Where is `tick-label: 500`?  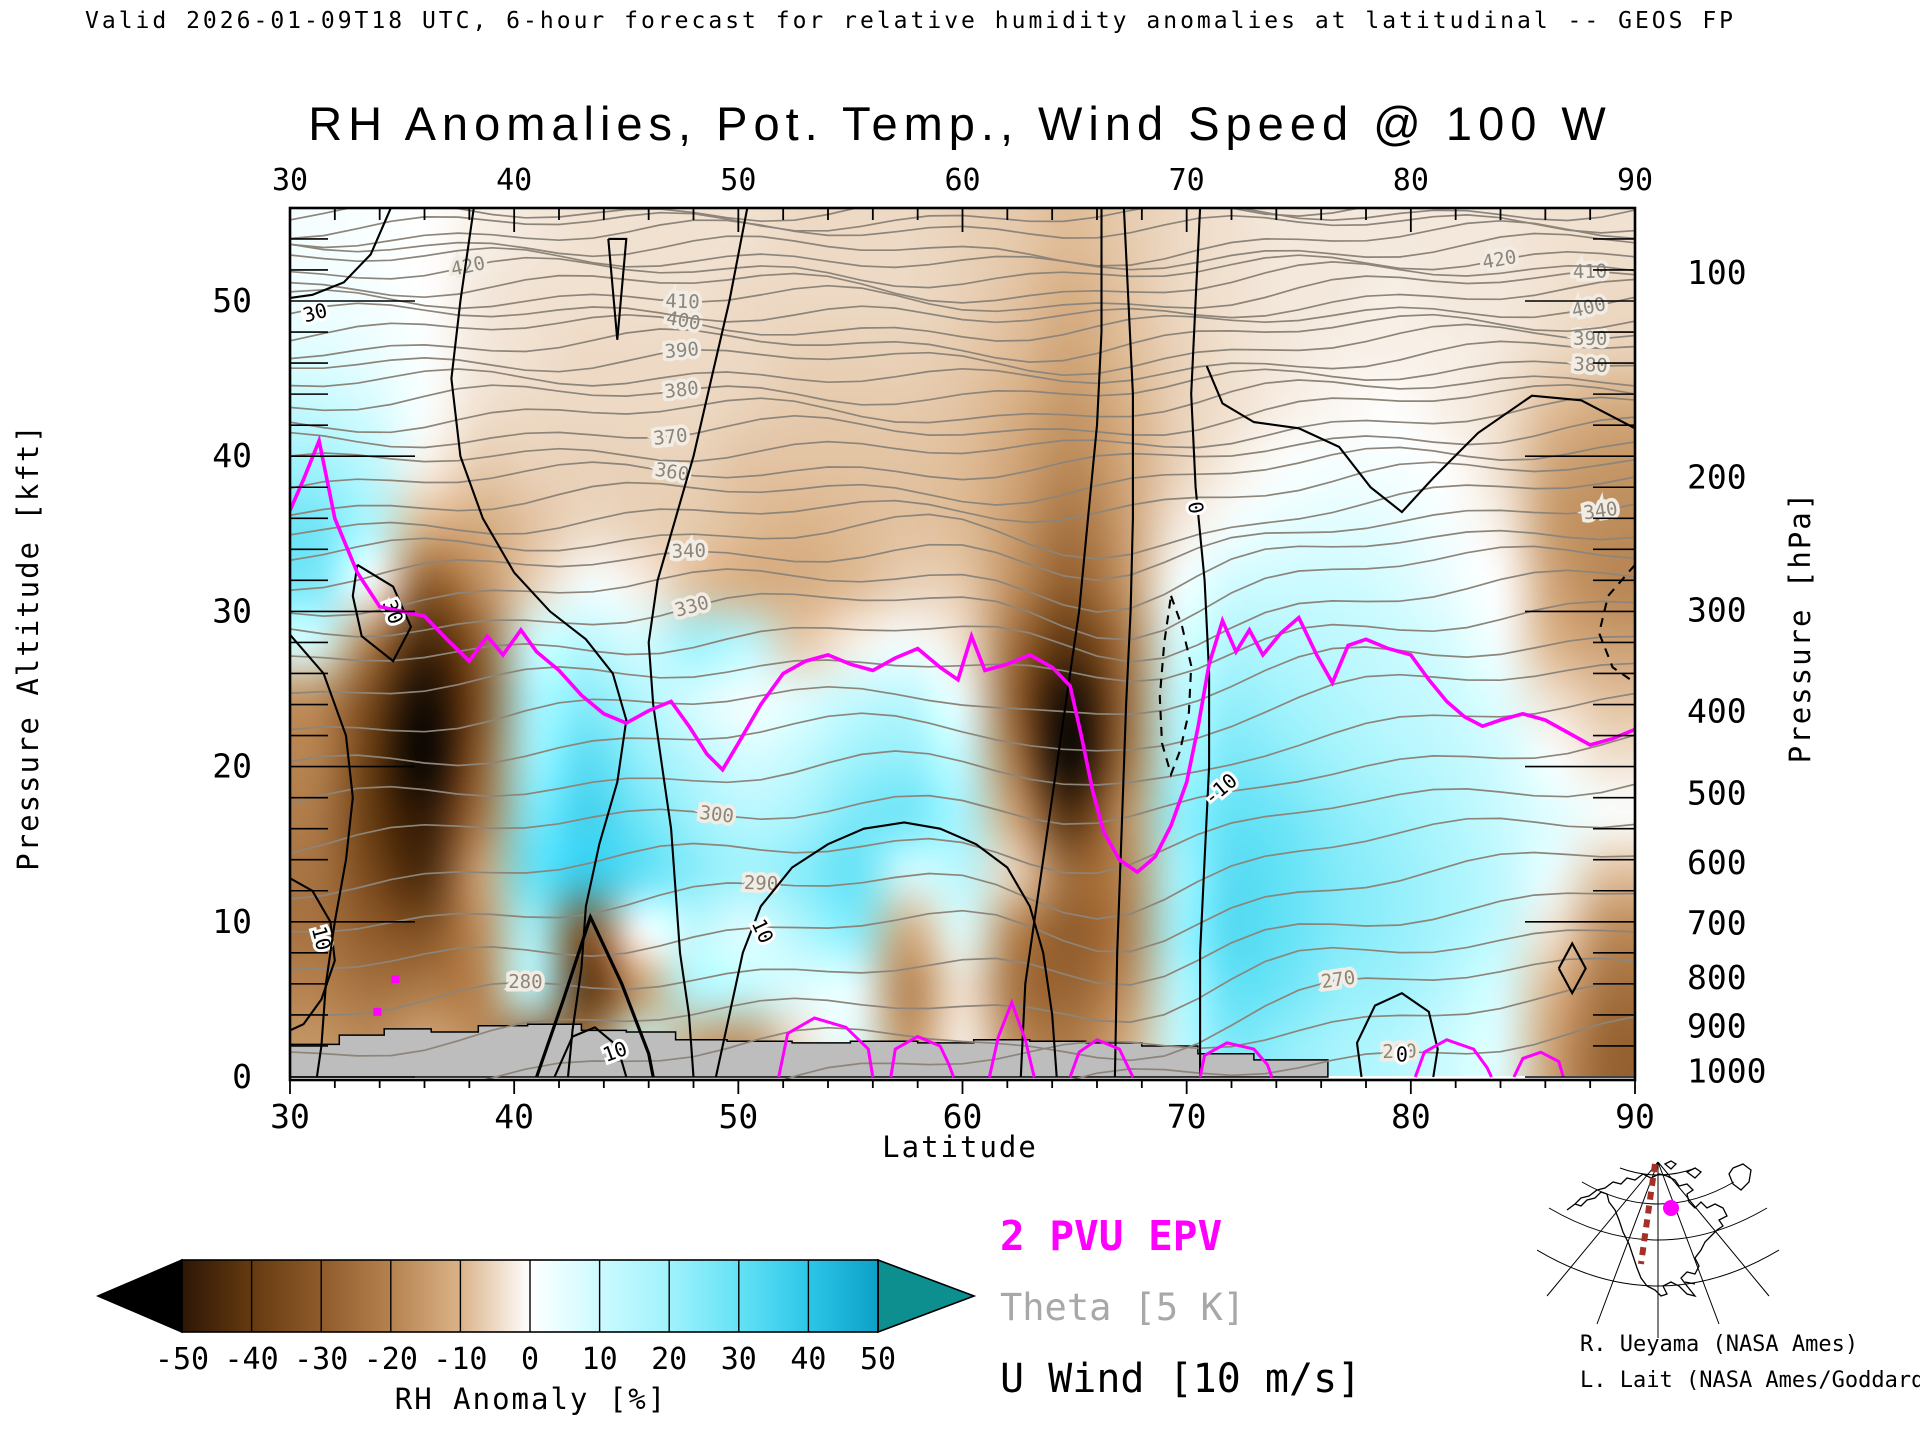
tick-label: 500 is located at coordinates (1717, 792).